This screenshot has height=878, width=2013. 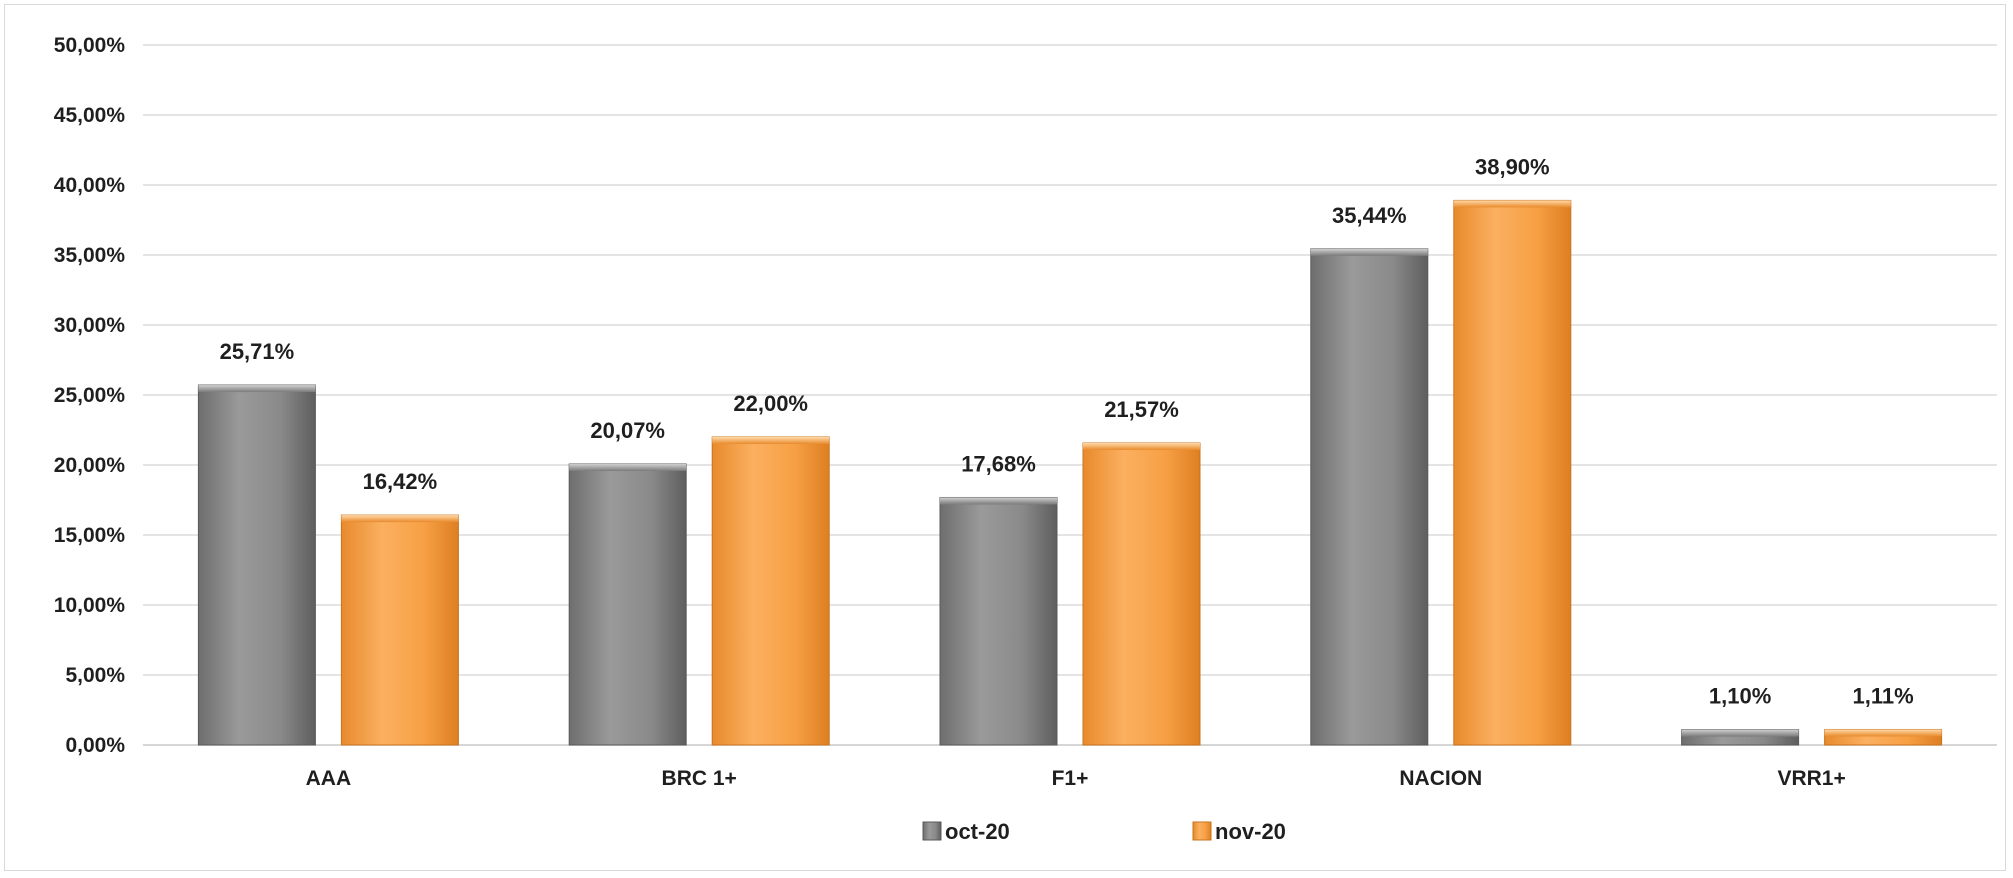 I want to click on bar-nov-20-nacion, so click(x=1512, y=472).